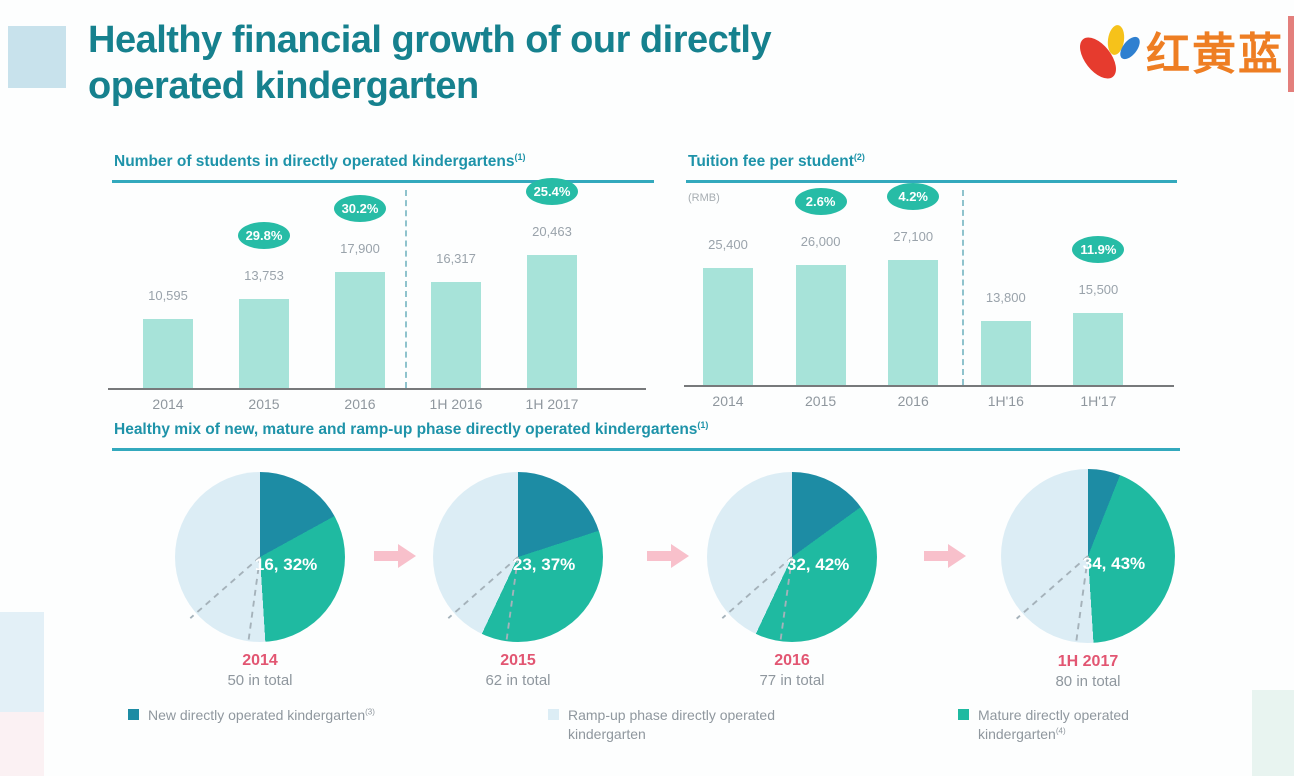  I want to click on chart-title-superscript: (1), so click(520, 157).